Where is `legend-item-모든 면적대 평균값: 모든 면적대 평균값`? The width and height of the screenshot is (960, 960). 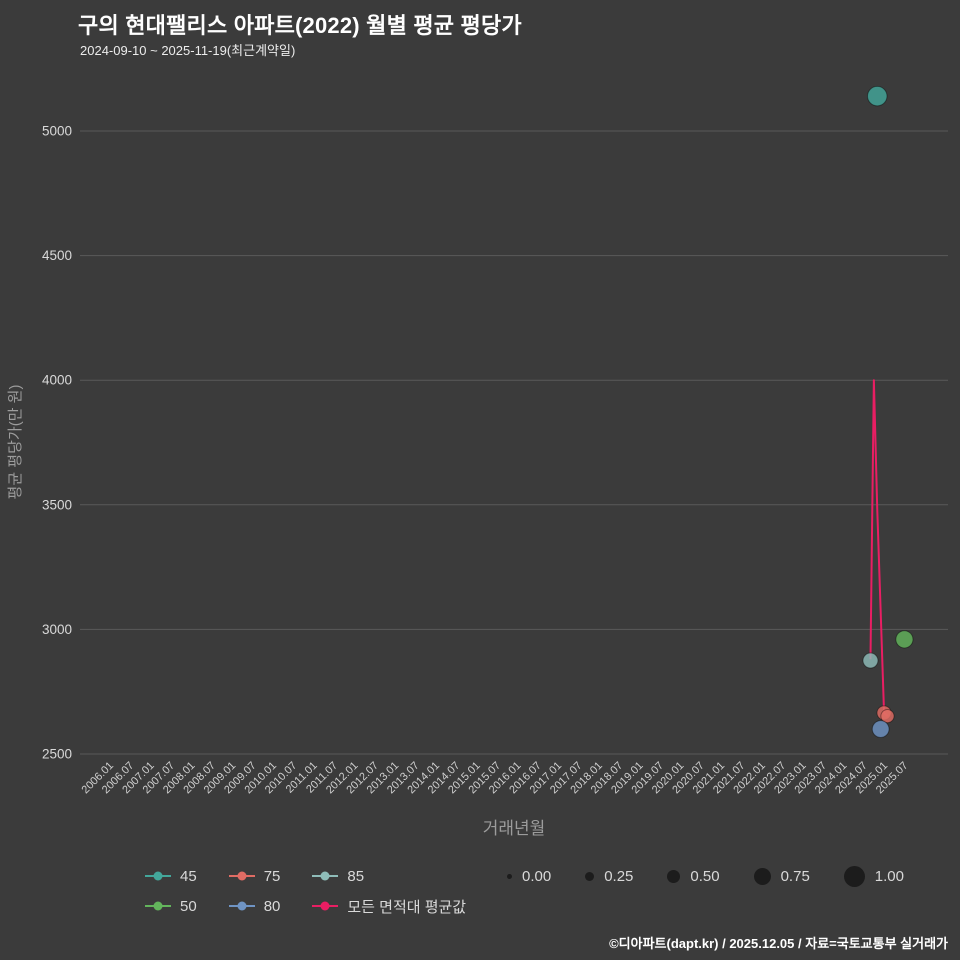
legend-item-모든 면적대 평균값: 모든 면적대 평균값 is located at coordinates (389, 906).